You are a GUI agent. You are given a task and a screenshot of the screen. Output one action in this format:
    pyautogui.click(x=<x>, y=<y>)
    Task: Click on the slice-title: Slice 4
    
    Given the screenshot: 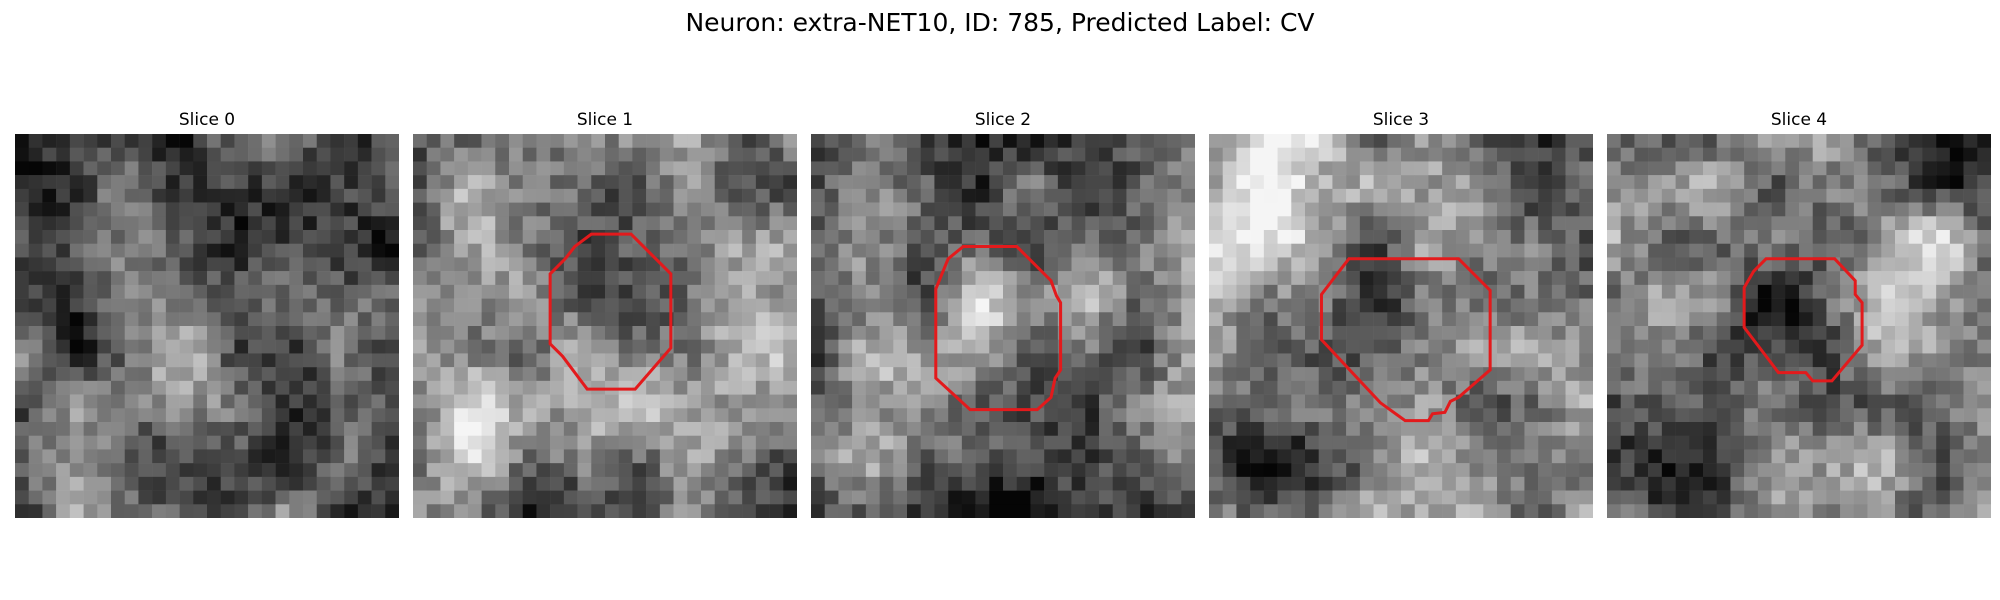 What is the action you would take?
    pyautogui.click(x=1799, y=120)
    